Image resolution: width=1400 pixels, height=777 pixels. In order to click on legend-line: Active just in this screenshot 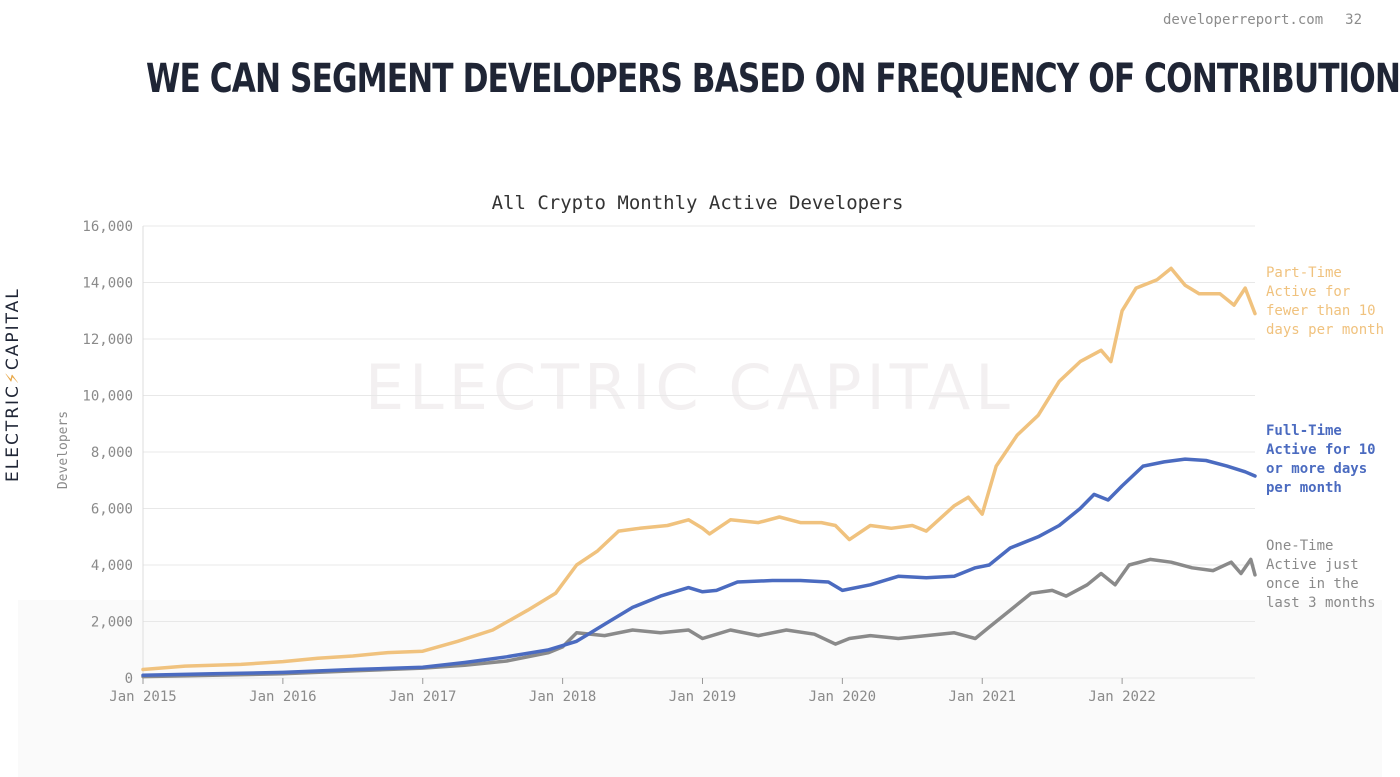, I will do `click(1312, 565)`.